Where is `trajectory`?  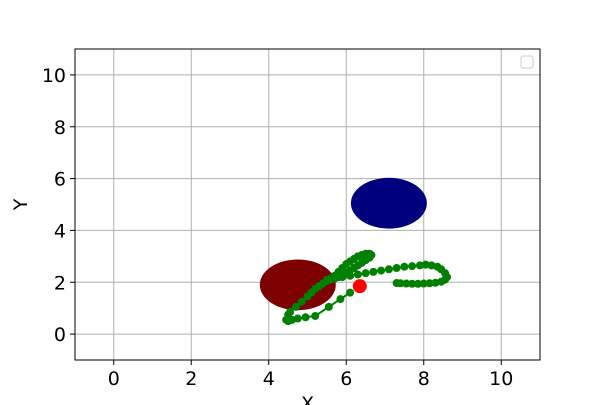
trajectory is located at coordinates (366, 287).